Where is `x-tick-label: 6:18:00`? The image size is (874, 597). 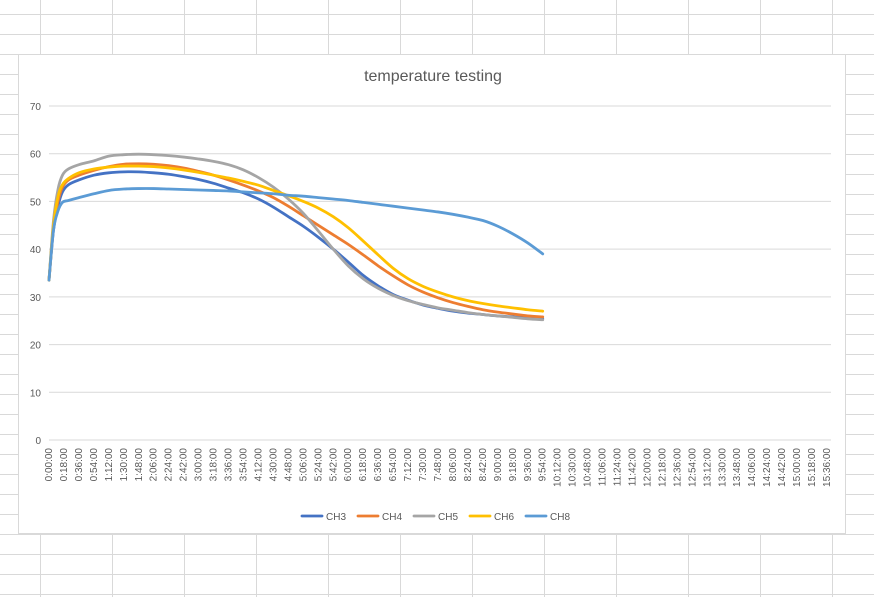
x-tick-label: 6:18:00 is located at coordinates (363, 465).